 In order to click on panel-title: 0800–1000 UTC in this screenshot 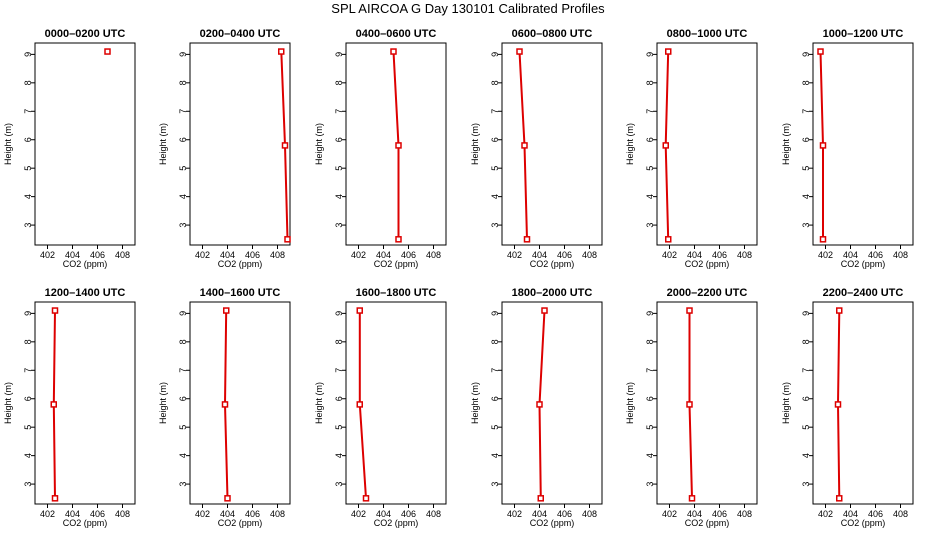, I will do `click(707, 34)`.